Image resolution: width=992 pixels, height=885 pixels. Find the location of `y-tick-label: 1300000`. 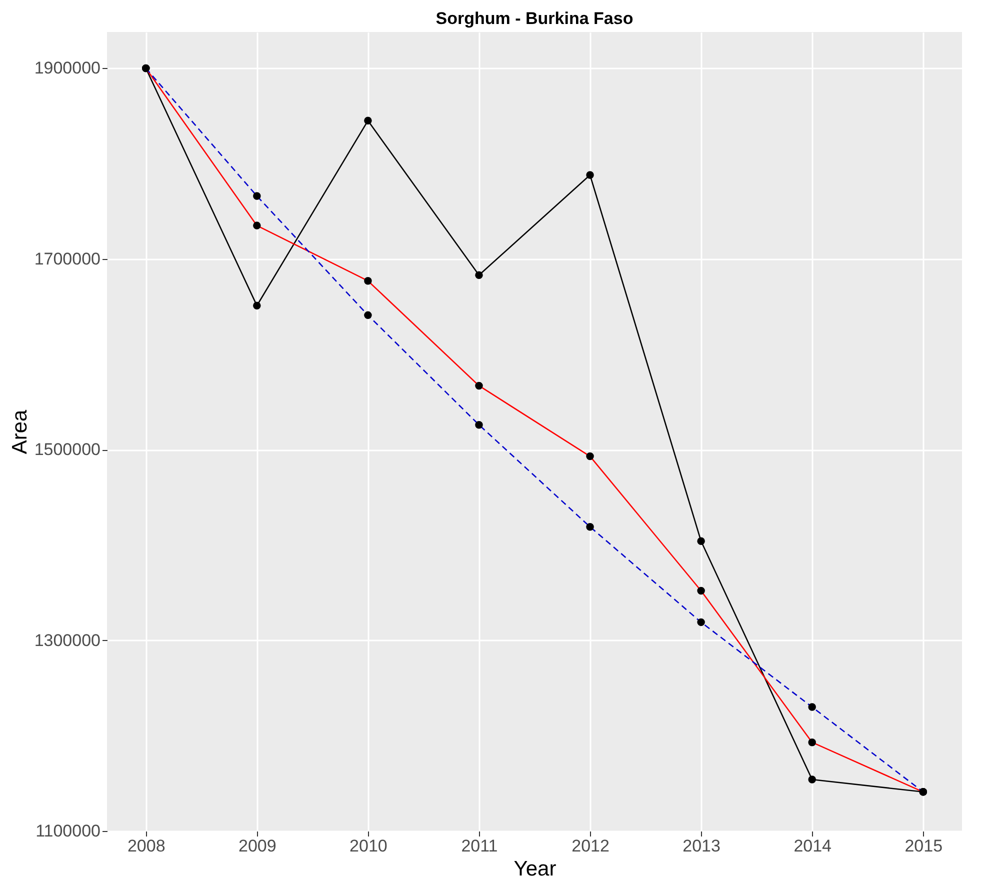

y-tick-label: 1300000 is located at coordinates (67, 640).